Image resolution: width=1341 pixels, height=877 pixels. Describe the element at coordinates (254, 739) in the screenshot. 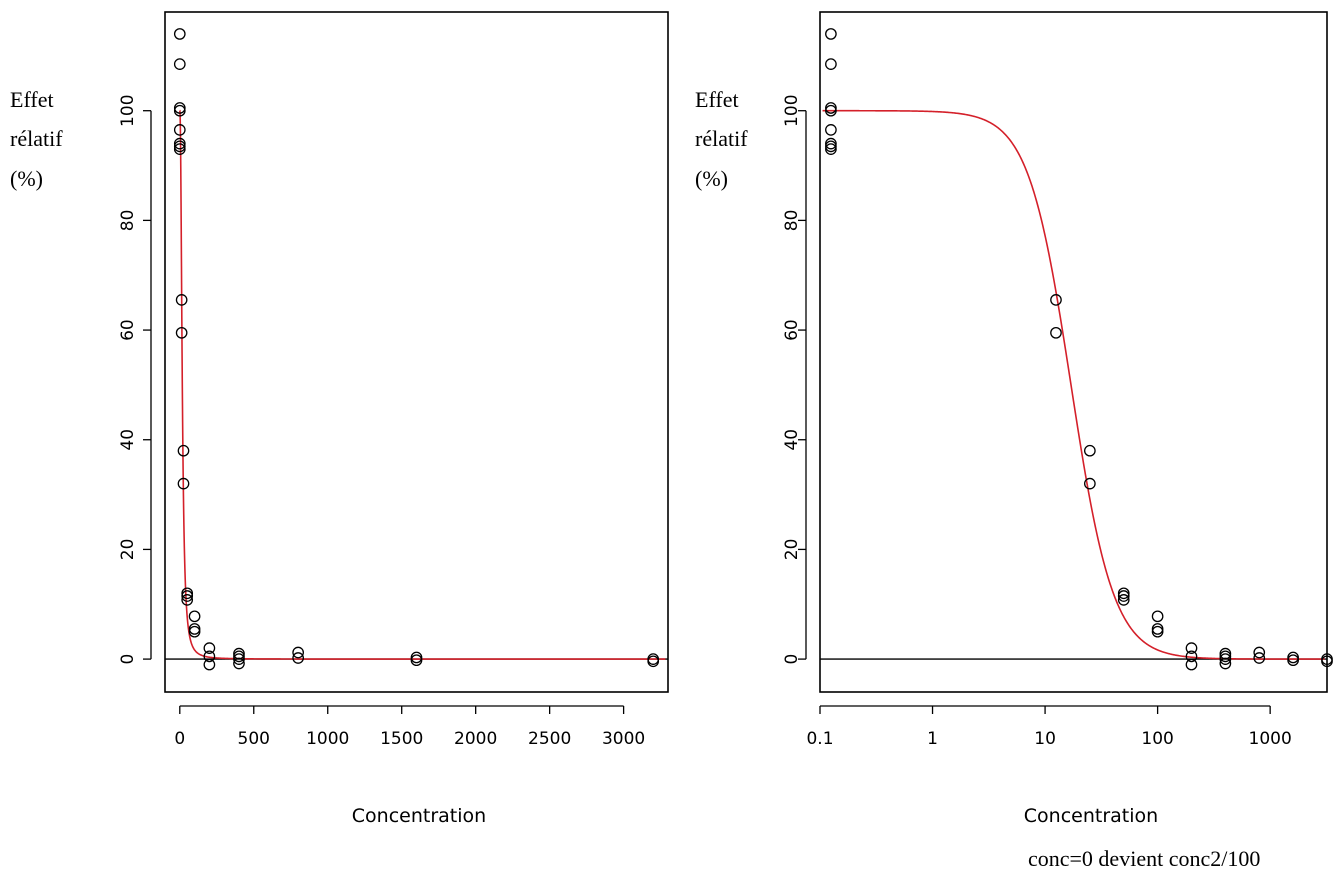

I see `x-tick-label: 500` at that location.